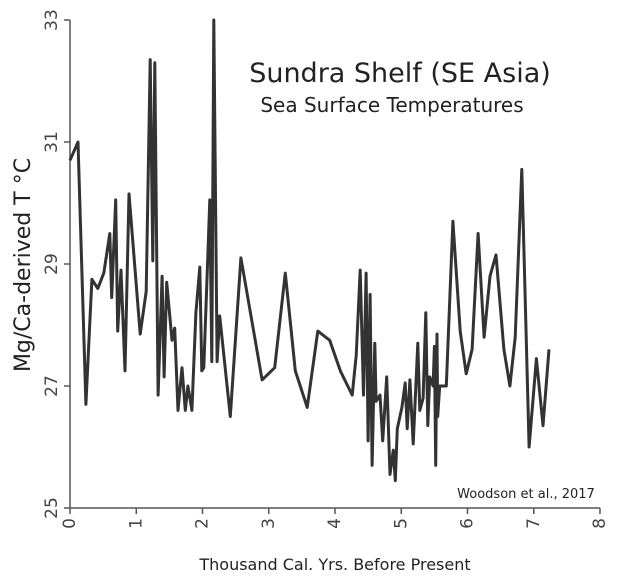  What do you see at coordinates (401, 523) in the screenshot?
I see `x-tick-label: 5` at bounding box center [401, 523].